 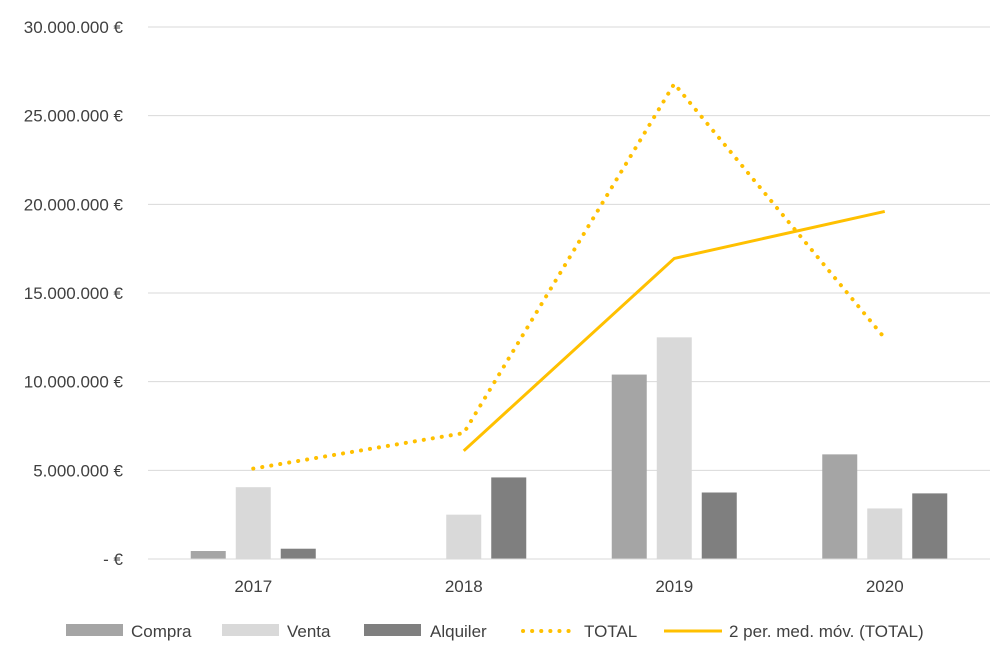 I want to click on y-tick-label: 30.000.000 €, so click(x=74, y=27).